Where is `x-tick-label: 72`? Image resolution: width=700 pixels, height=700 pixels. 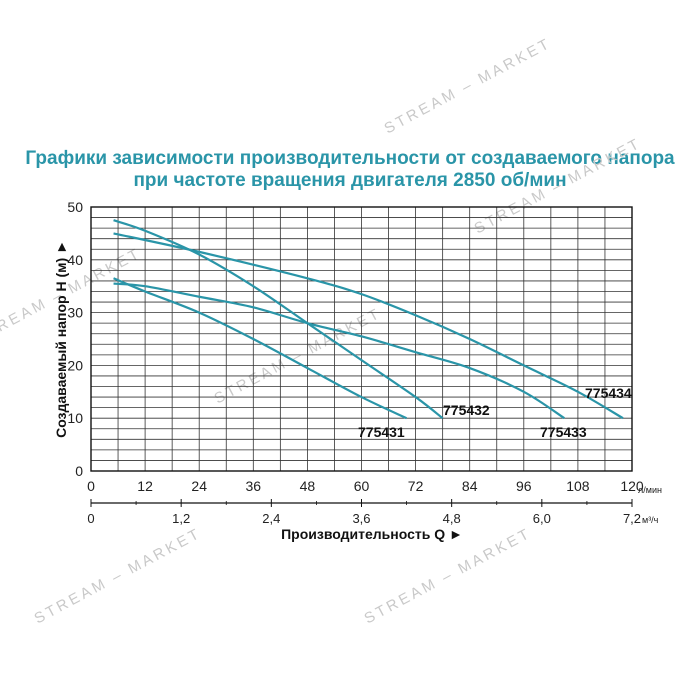 x-tick-label: 72 is located at coordinates (416, 486).